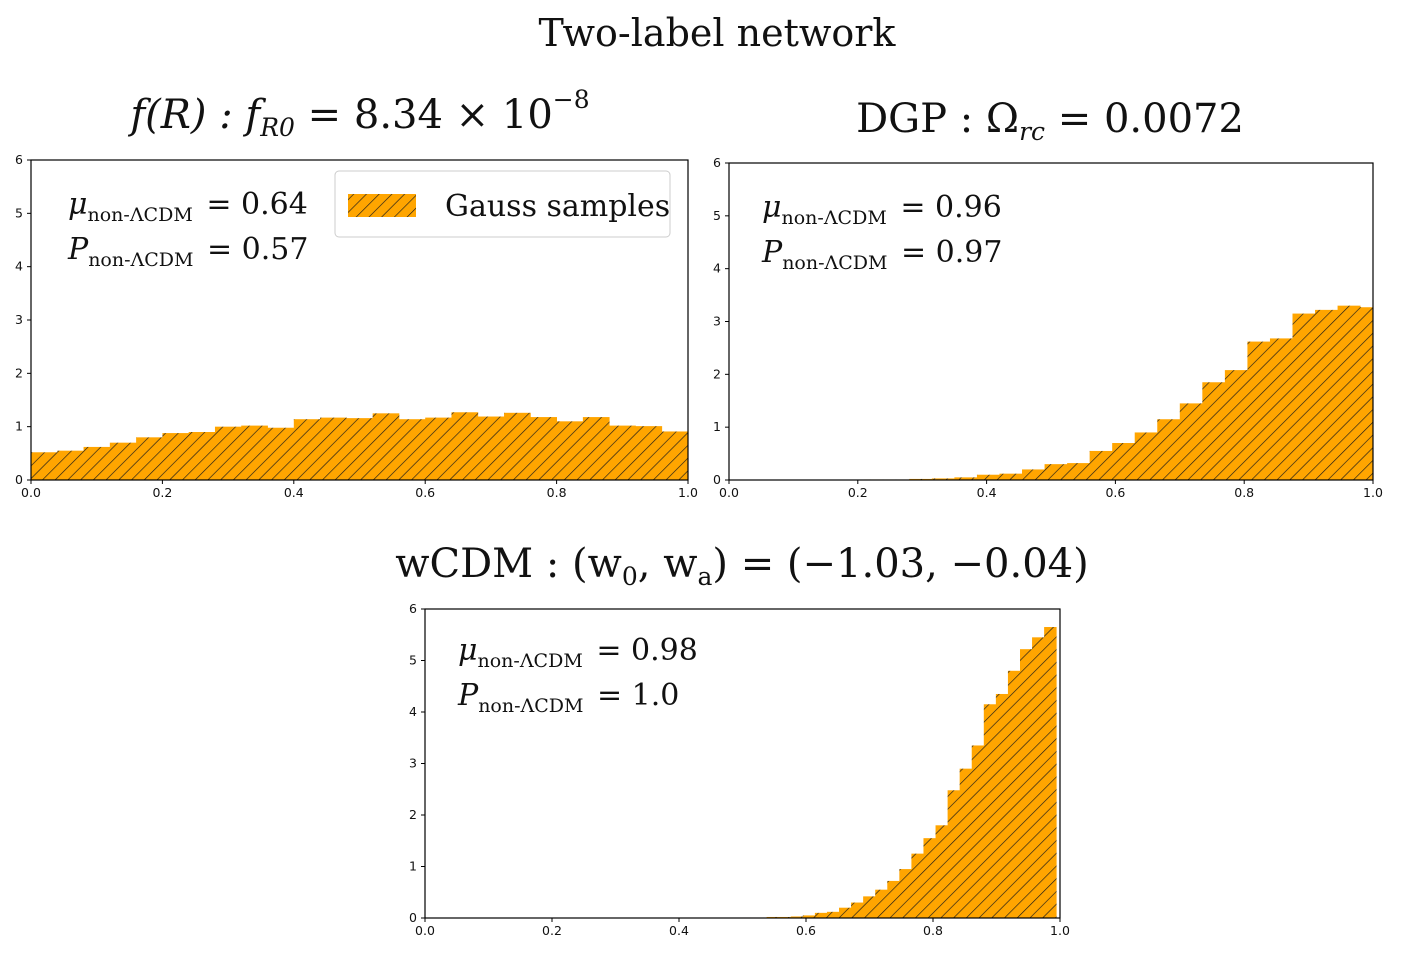 This screenshot has width=1409, height=971. What do you see at coordinates (277, 127) in the screenshot?
I see `title-sub: R0` at bounding box center [277, 127].